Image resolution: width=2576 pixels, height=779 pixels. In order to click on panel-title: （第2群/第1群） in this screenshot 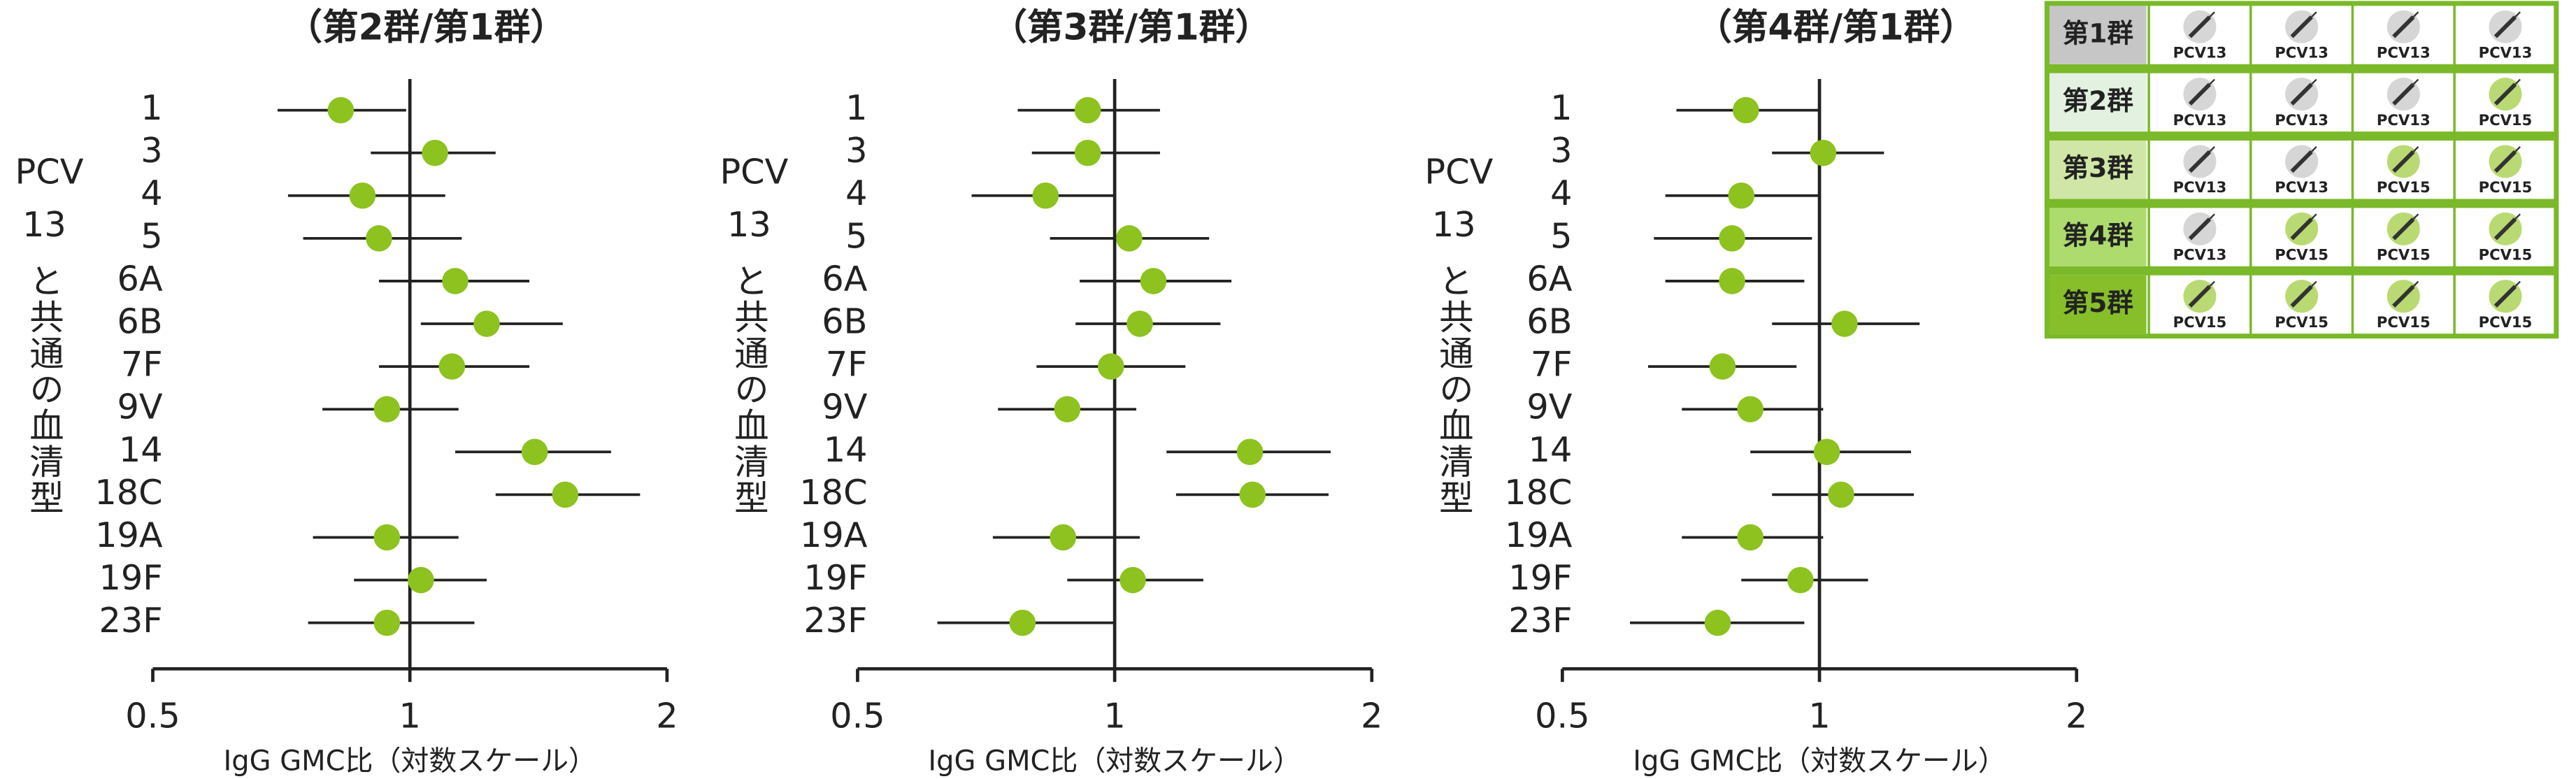, I will do `click(426, 27)`.